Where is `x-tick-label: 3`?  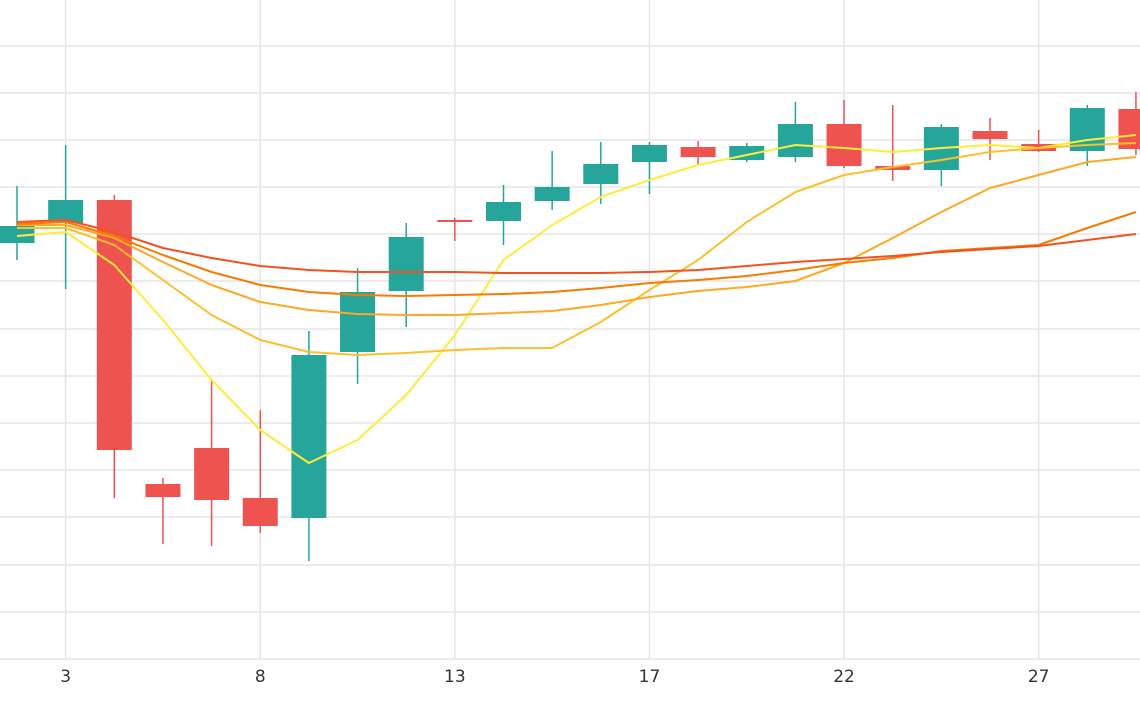 x-tick-label: 3 is located at coordinates (65, 677).